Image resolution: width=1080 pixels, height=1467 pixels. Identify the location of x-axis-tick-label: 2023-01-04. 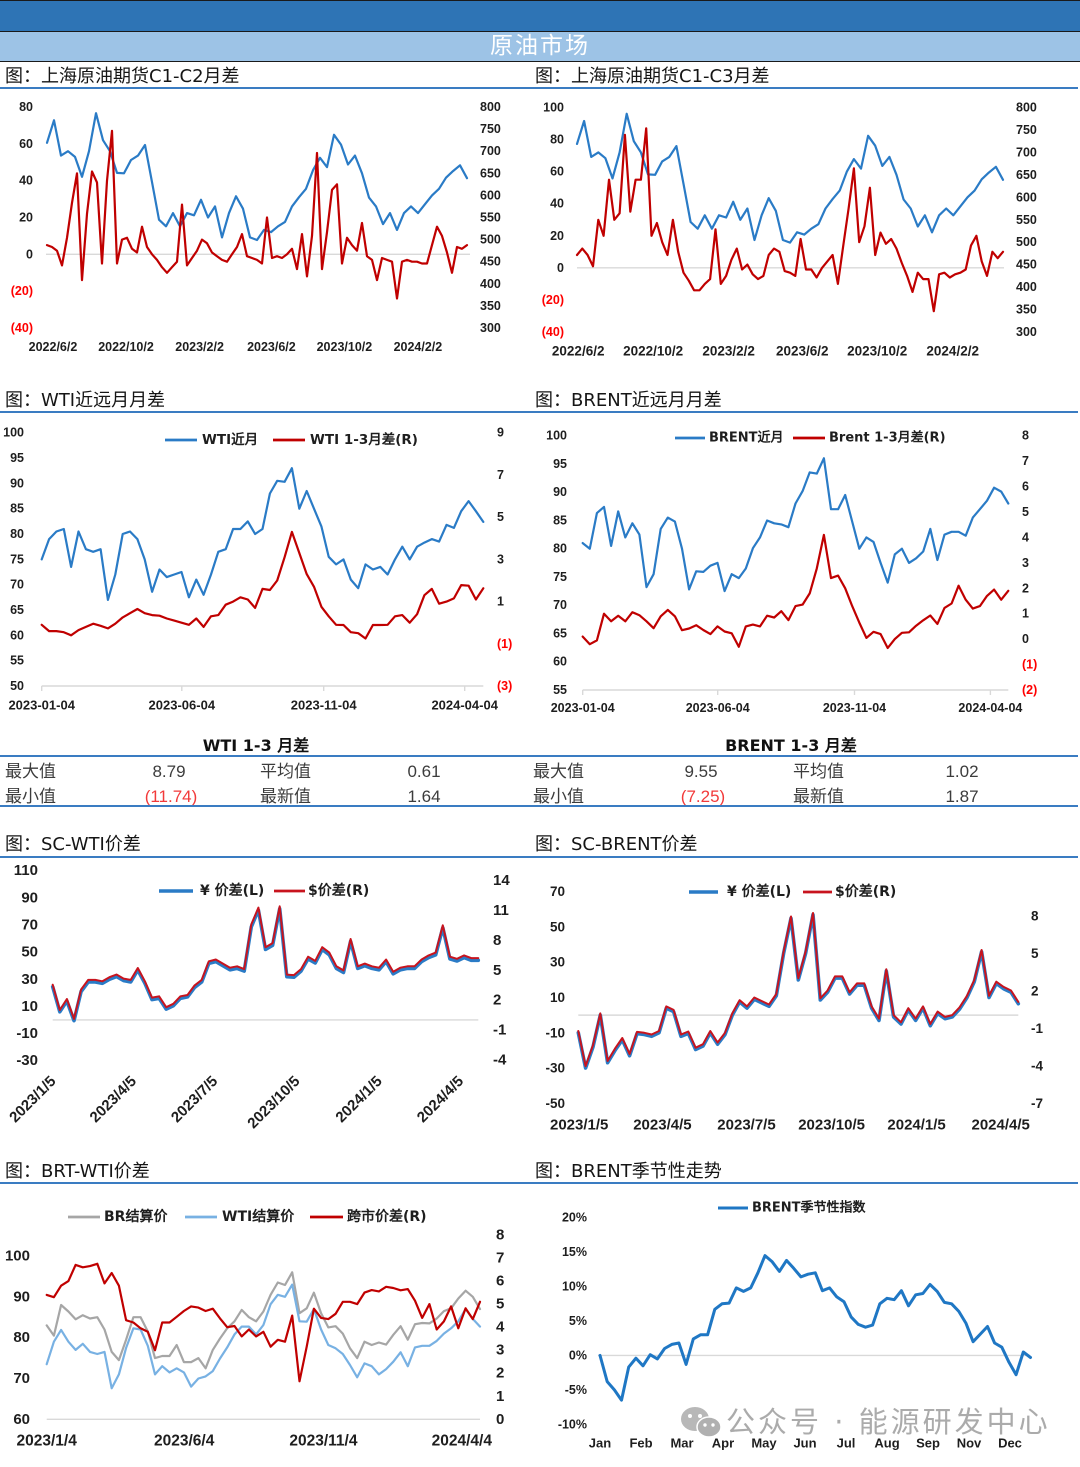
(41, 705).